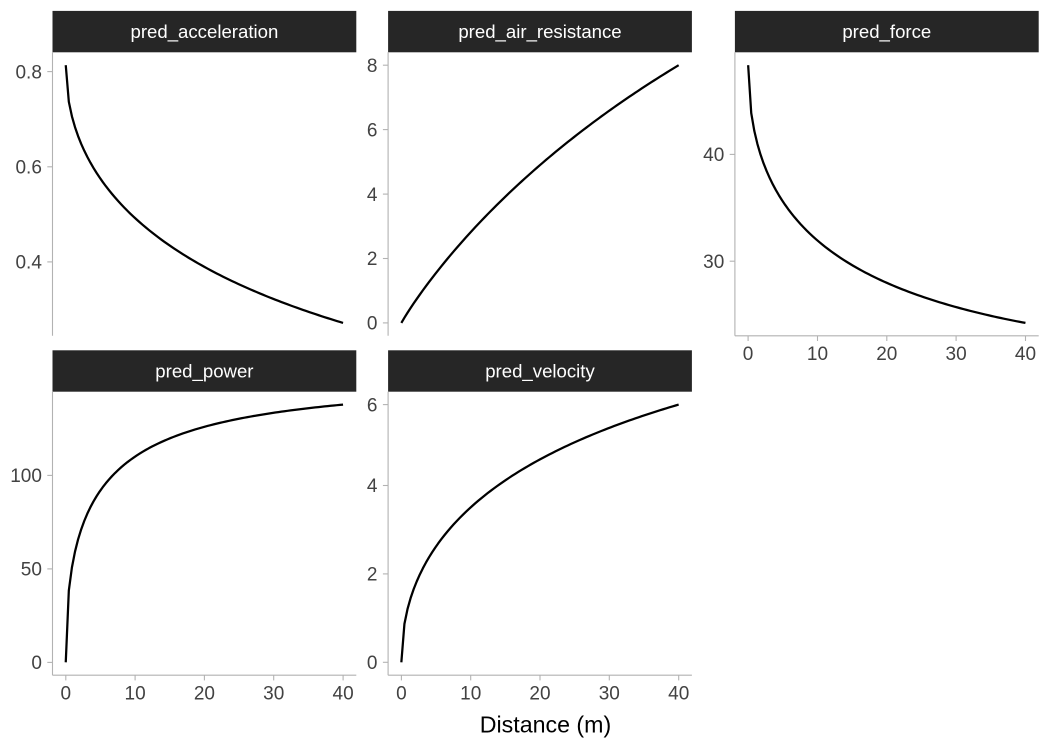 The height and width of the screenshot is (750, 1050). Describe the element at coordinates (28, 263) in the screenshot. I see `svg-text: 0.4` at that location.